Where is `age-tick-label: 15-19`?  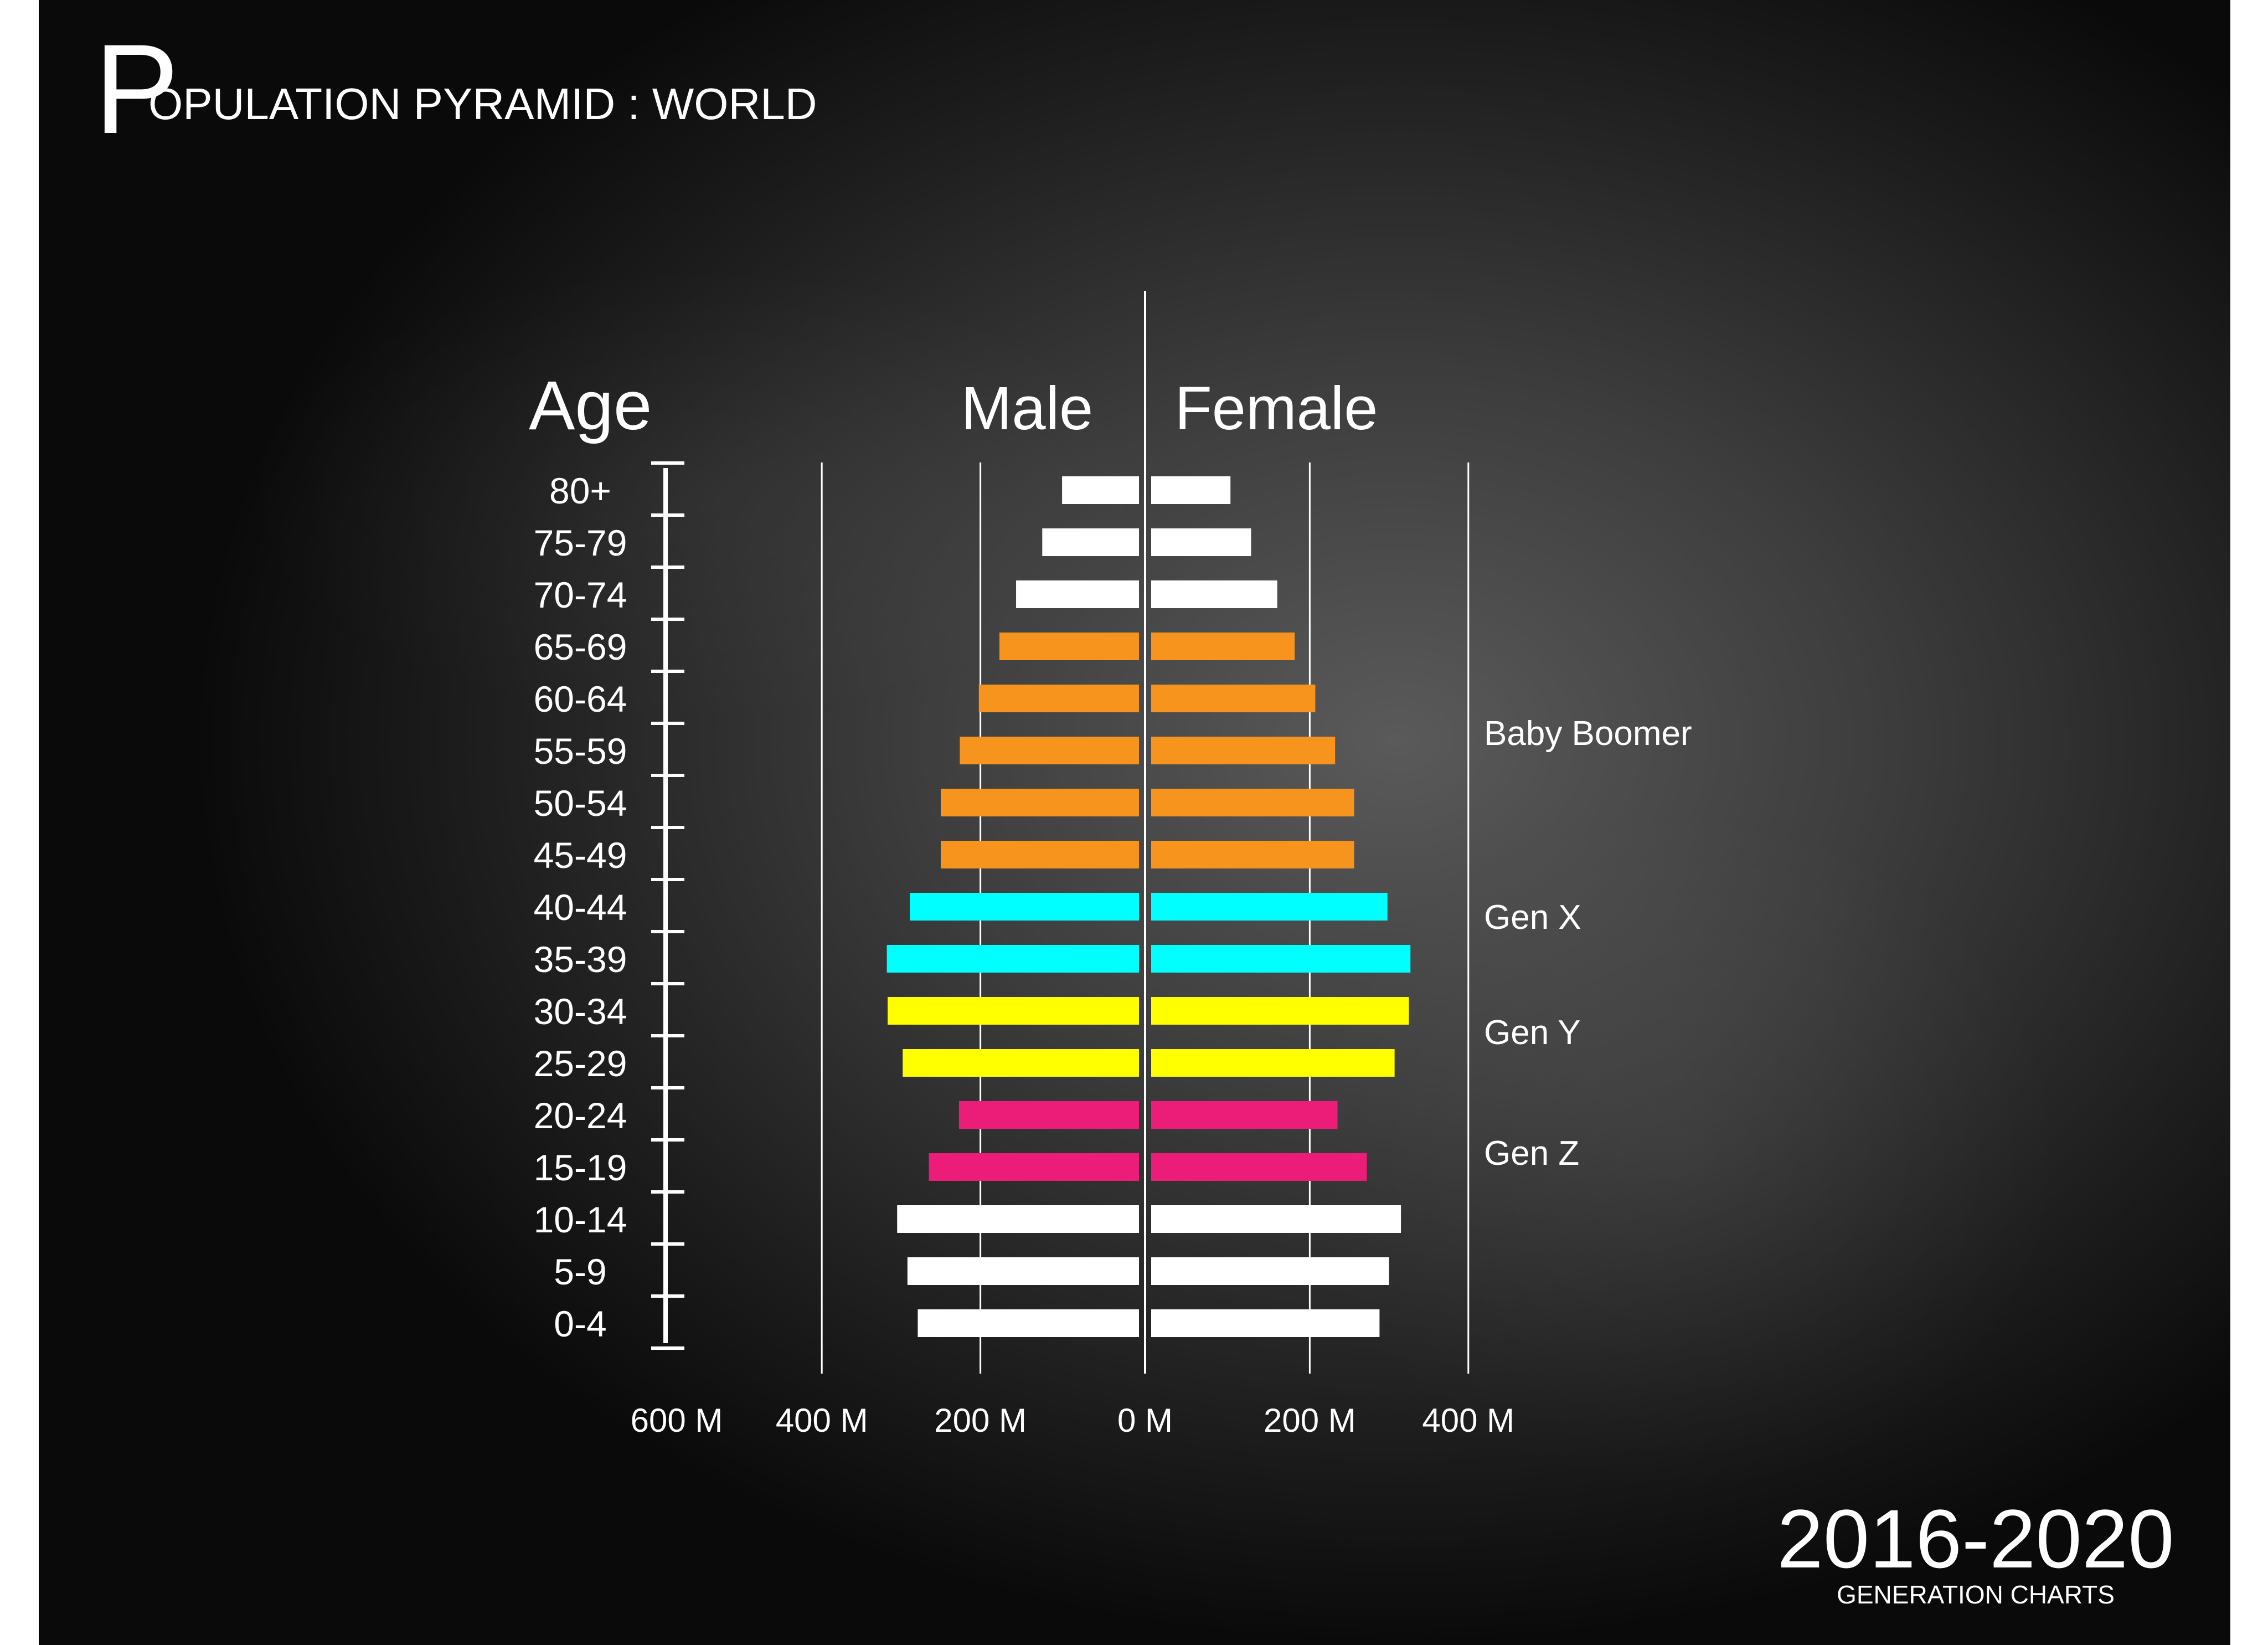 age-tick-label: 15-19 is located at coordinates (580, 1167).